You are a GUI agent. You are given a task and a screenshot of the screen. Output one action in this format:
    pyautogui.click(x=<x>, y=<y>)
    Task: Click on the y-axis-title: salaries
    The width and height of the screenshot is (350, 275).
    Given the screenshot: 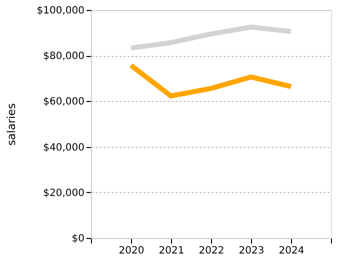 What is the action you would take?
    pyautogui.click(x=11, y=124)
    